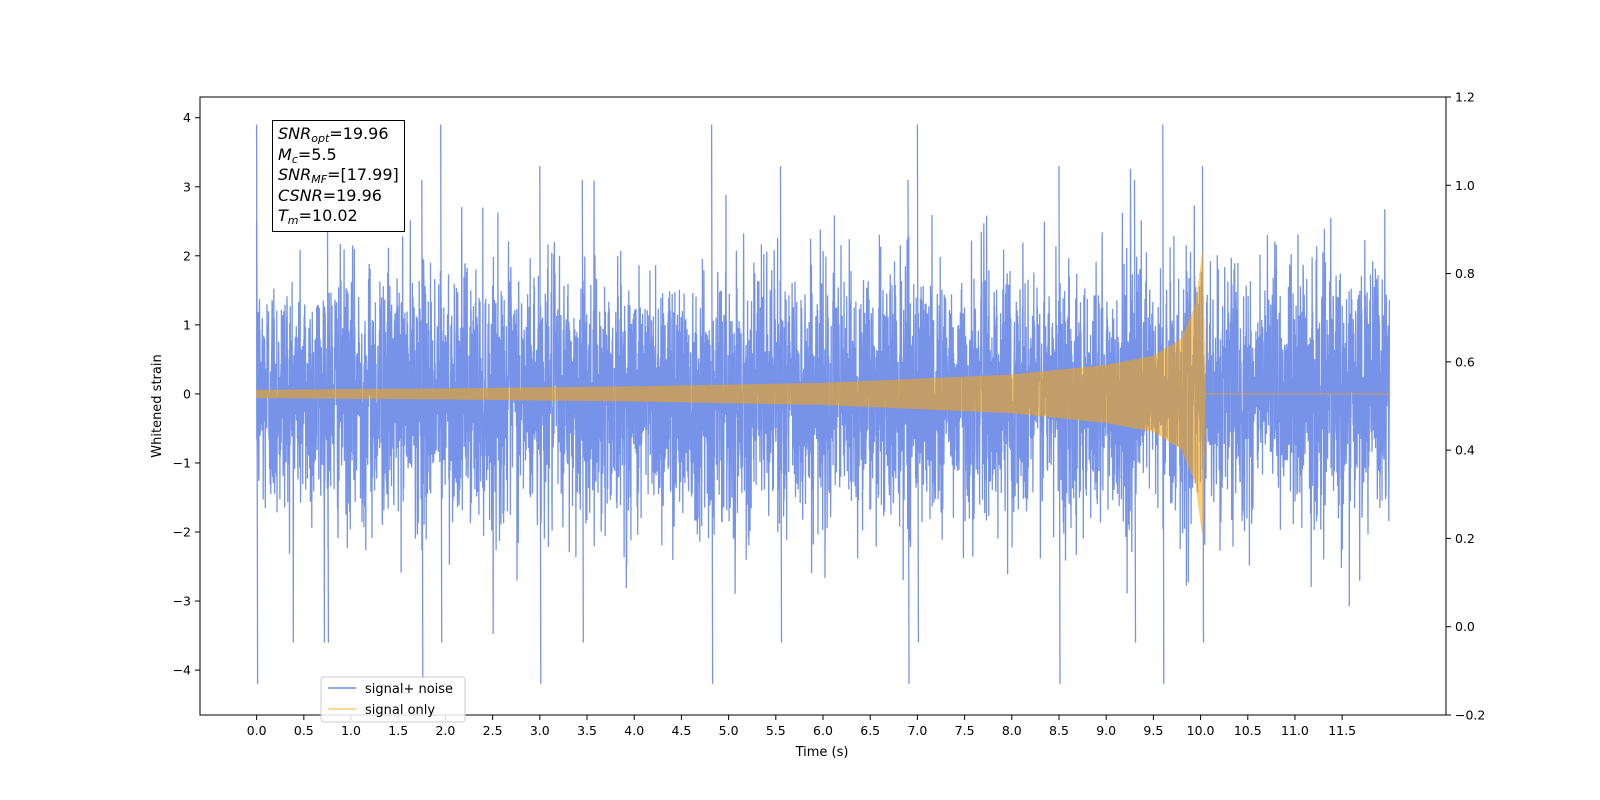 Image resolution: width=1600 pixels, height=800 pixels. What do you see at coordinates (1059, 730) in the screenshot?
I see `x-tick-label: 8.5` at bounding box center [1059, 730].